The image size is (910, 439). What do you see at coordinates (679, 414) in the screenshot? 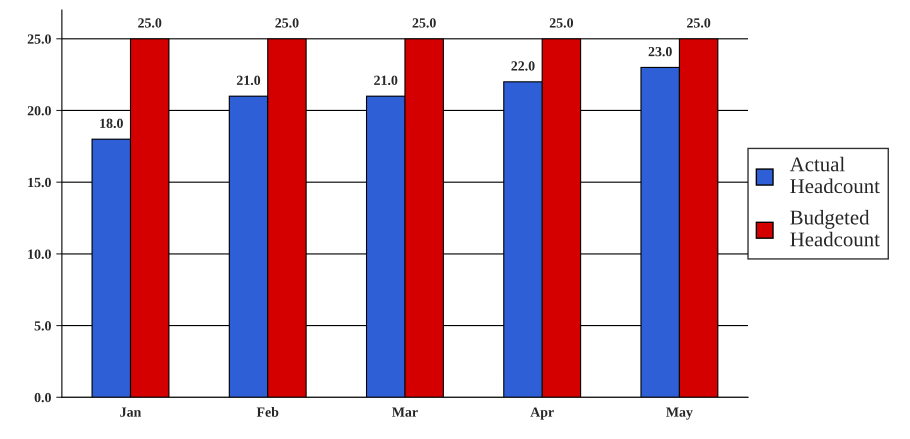
I see `x-tick-label: May` at bounding box center [679, 414].